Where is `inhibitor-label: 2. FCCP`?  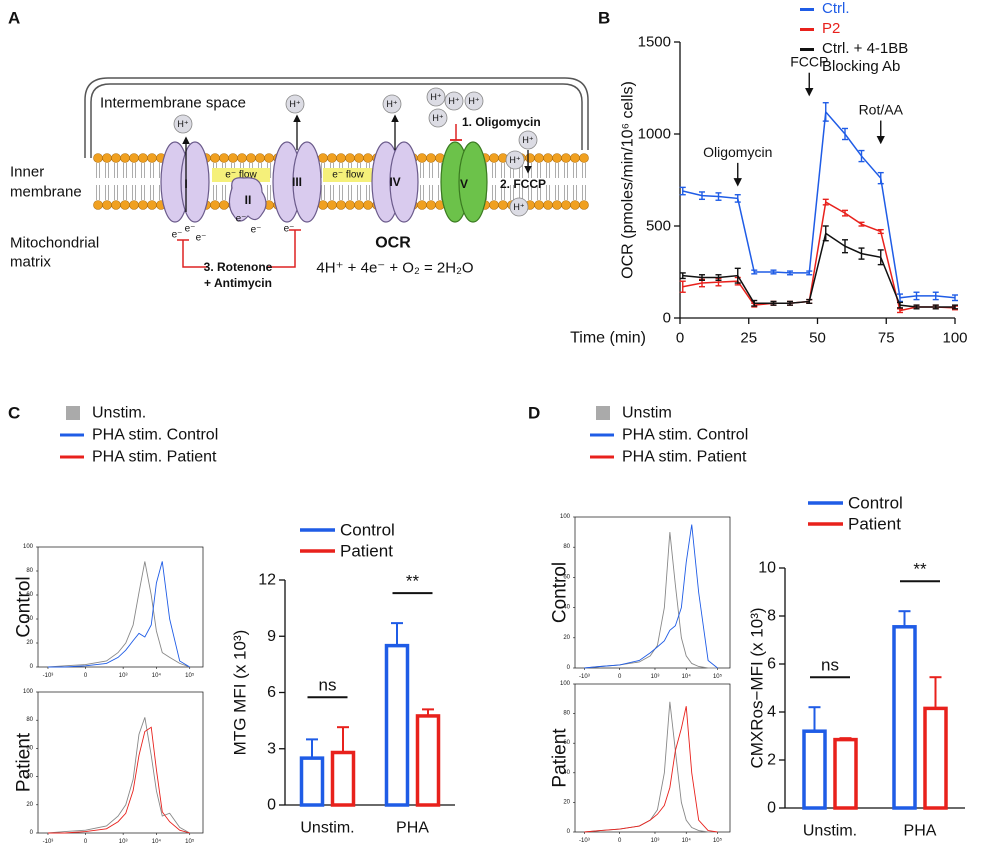 inhibitor-label: 2. FCCP is located at coordinates (523, 184).